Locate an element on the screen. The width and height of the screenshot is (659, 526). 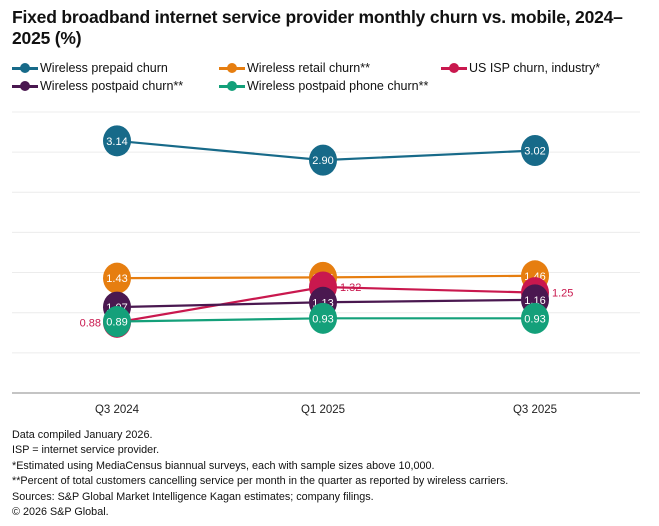
legend-item: Wireless prepaid churn is located at coordinates (90, 68).